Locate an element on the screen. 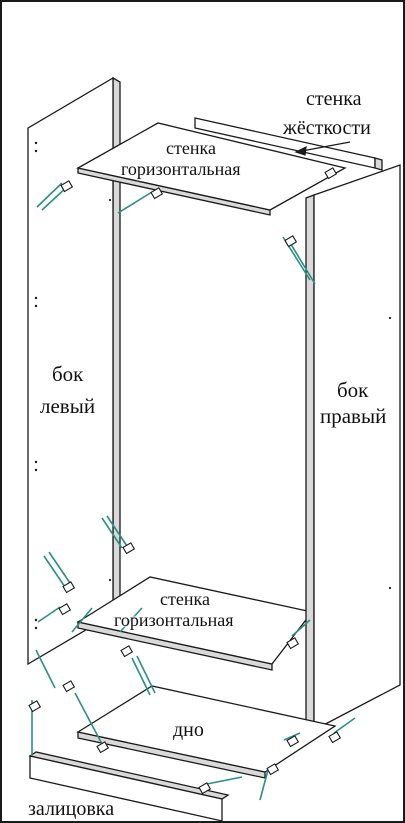 This screenshot has width=405, height=823. left-side-label-line1: бок is located at coordinates (68, 374).